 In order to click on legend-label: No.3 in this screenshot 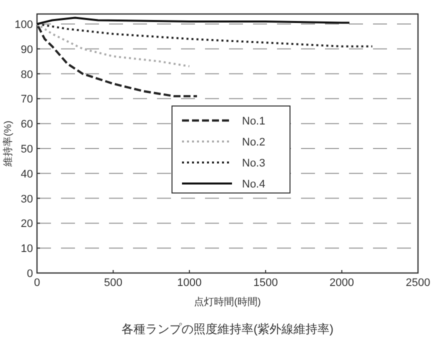, I will do `click(254, 164)`.